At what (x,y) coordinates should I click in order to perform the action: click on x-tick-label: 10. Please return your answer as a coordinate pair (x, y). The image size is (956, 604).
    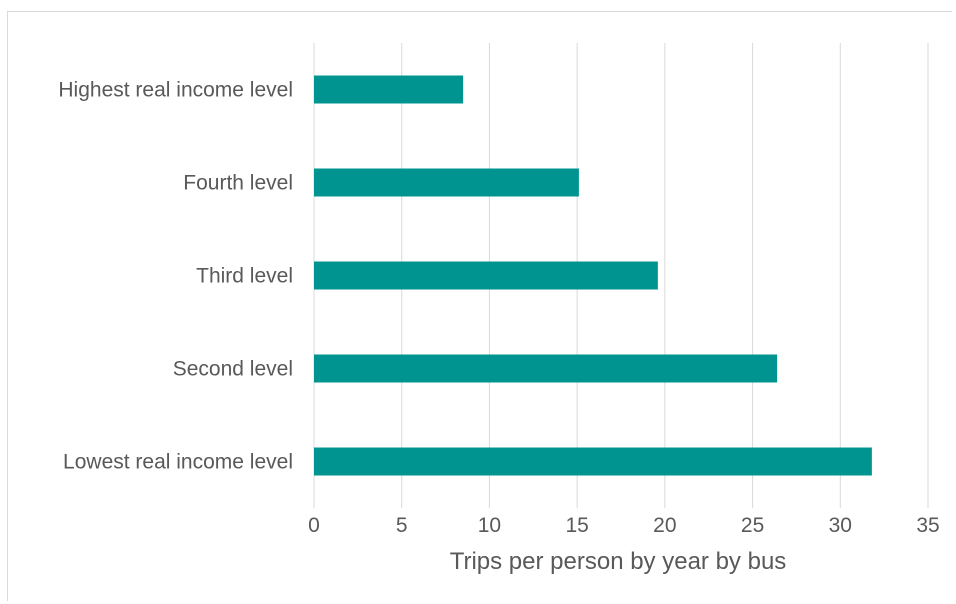
    Looking at the image, I should click on (489, 525).